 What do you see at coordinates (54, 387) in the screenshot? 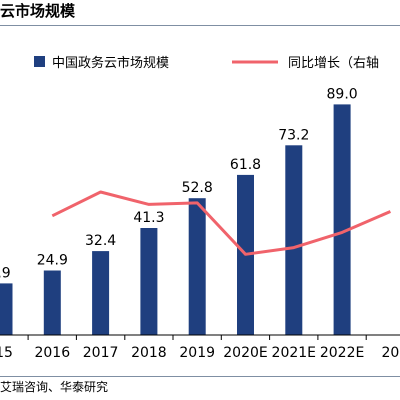
I see `source-note: 艾瑞咨询、华泰研究` at bounding box center [54, 387].